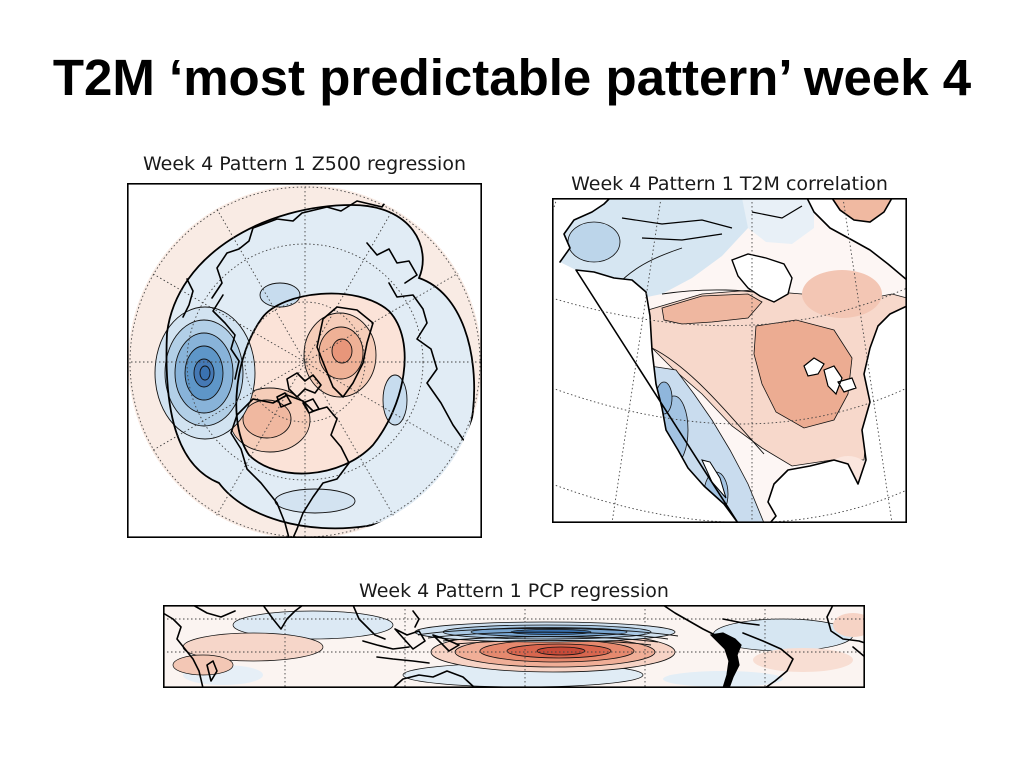  I want to click on positive-correlation-east-canada, so click(842, 294).